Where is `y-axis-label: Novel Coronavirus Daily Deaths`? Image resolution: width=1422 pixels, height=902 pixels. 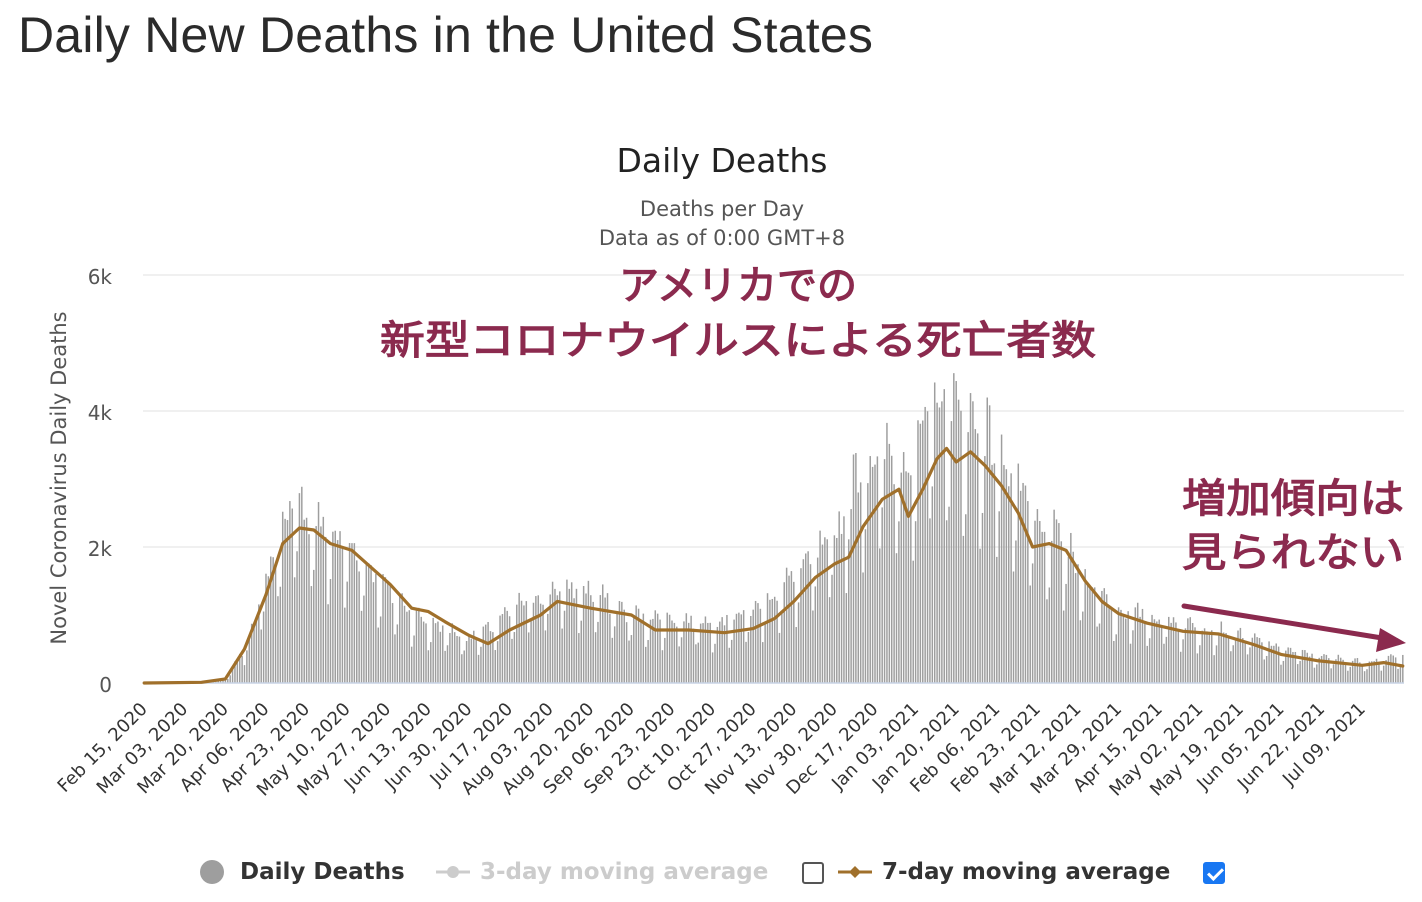
y-axis-label: Novel Coronavirus Daily Deaths is located at coordinates (59, 477).